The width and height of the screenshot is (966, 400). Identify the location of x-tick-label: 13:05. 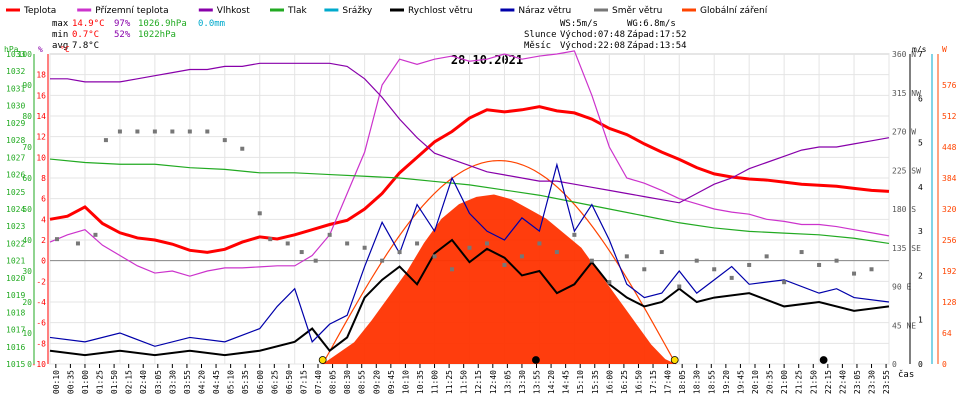
(507, 382).